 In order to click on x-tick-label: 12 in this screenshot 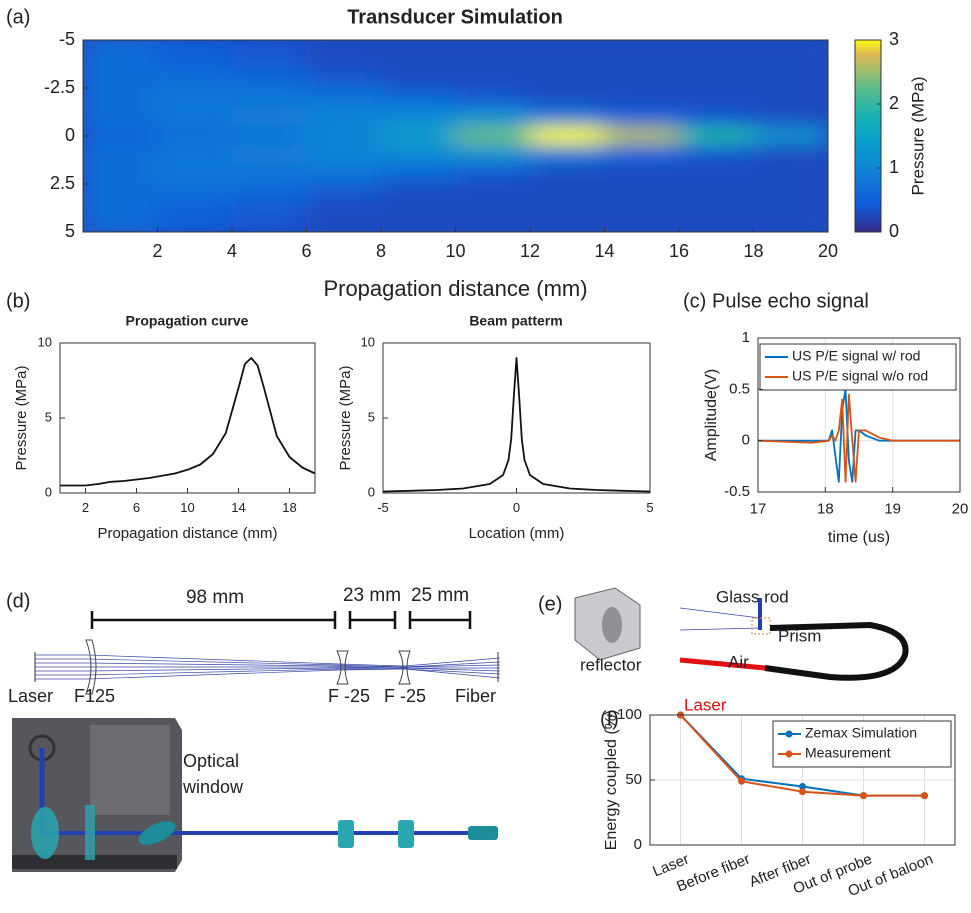, I will do `click(530, 251)`.